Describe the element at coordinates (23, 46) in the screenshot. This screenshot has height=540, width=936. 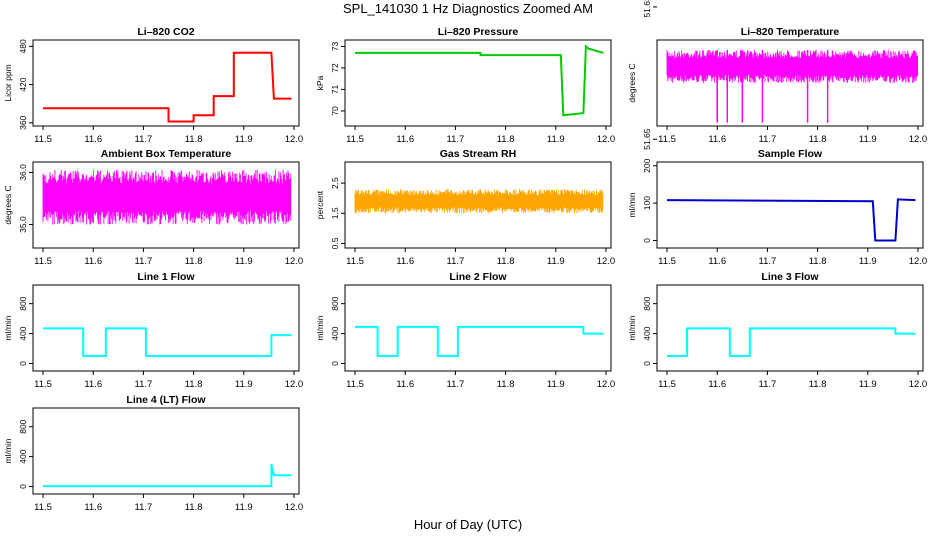
I see `y-tick-label: 480` at that location.